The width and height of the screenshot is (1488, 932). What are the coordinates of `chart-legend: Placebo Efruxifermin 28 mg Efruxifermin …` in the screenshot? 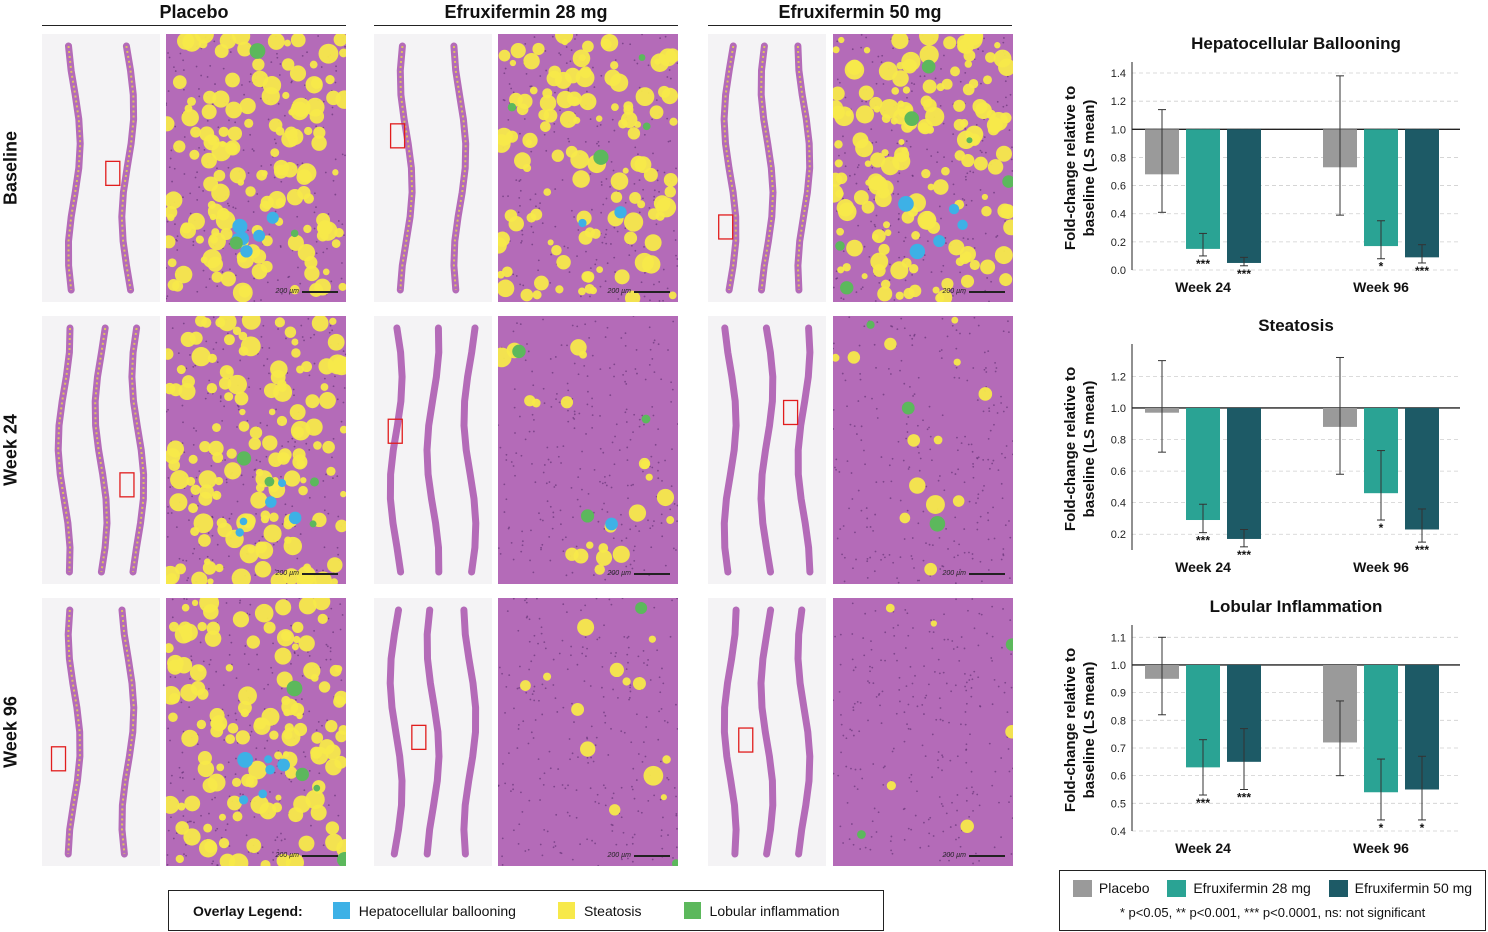 It's located at (1272, 900).